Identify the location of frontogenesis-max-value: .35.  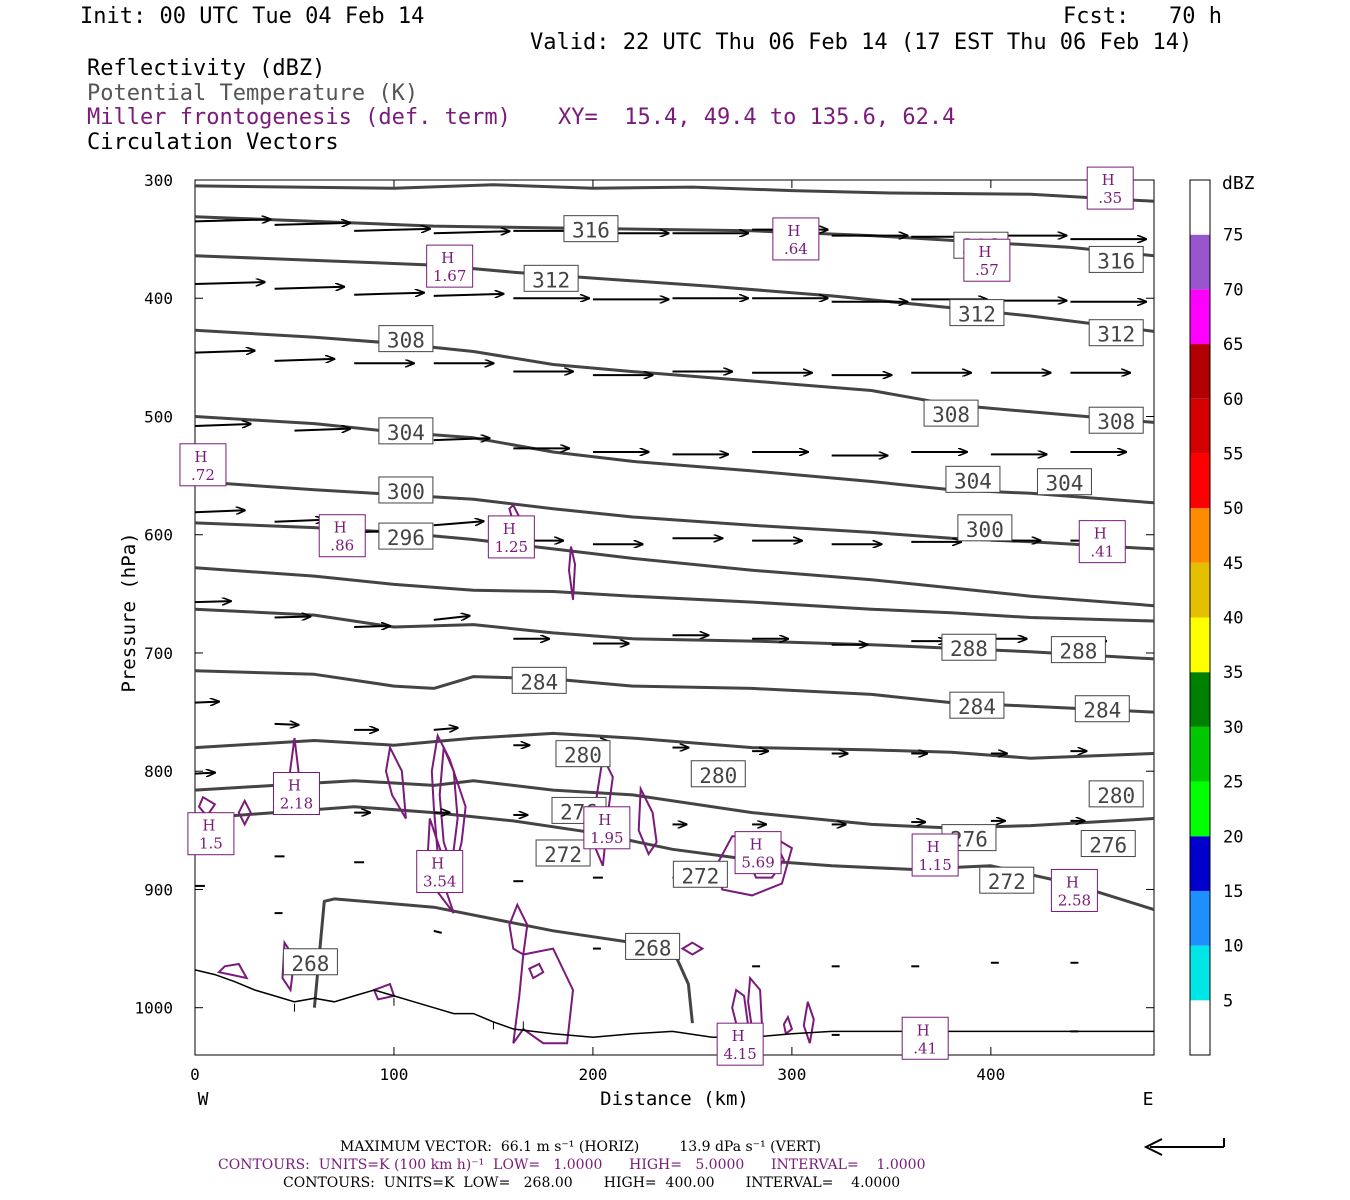
(1110, 198).